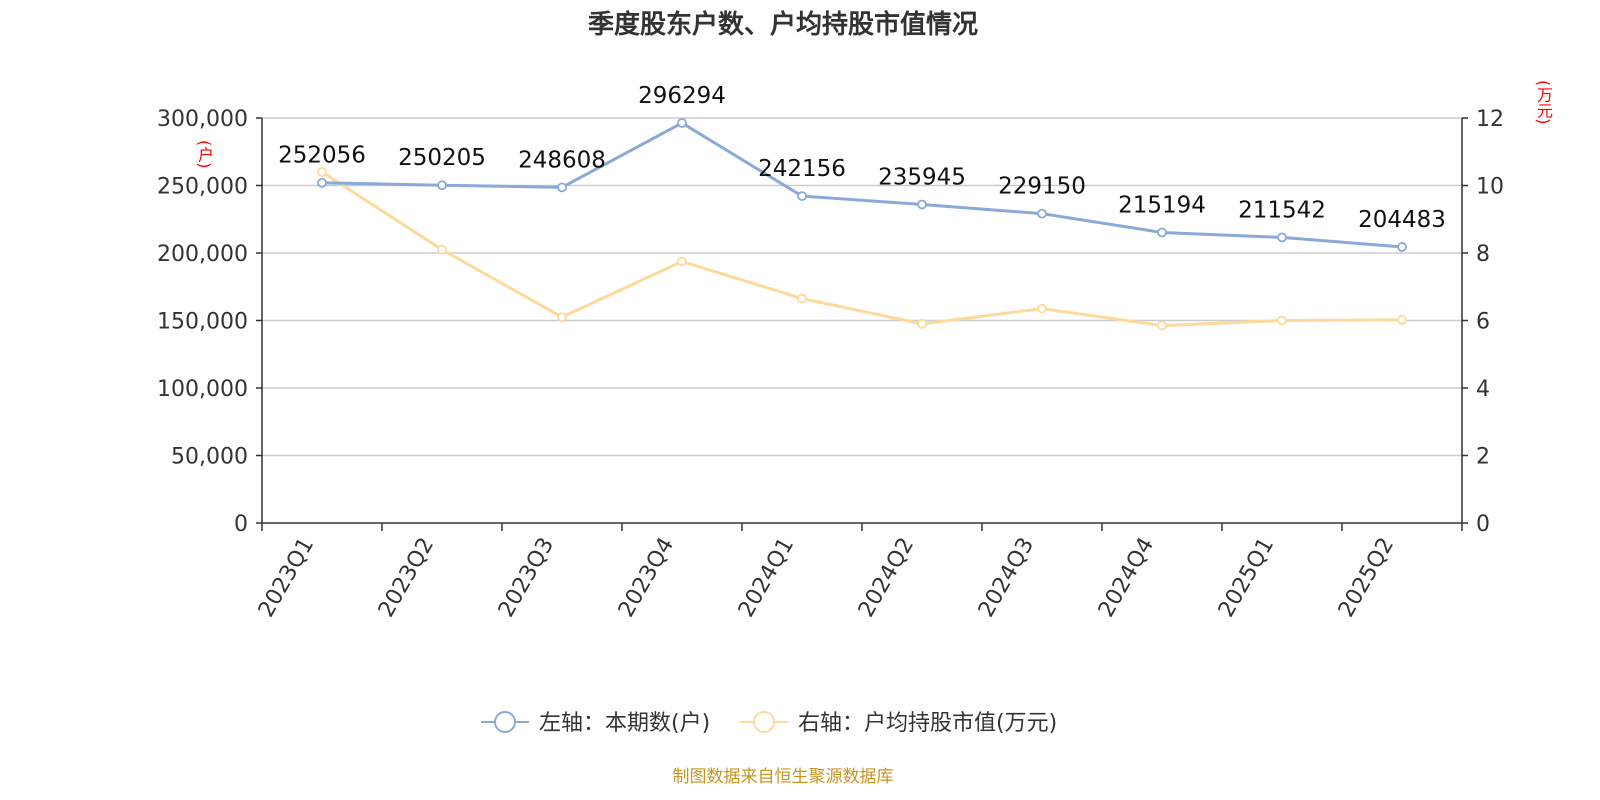  I want to click on left-axis-tick-label: 300,000, so click(202, 119).